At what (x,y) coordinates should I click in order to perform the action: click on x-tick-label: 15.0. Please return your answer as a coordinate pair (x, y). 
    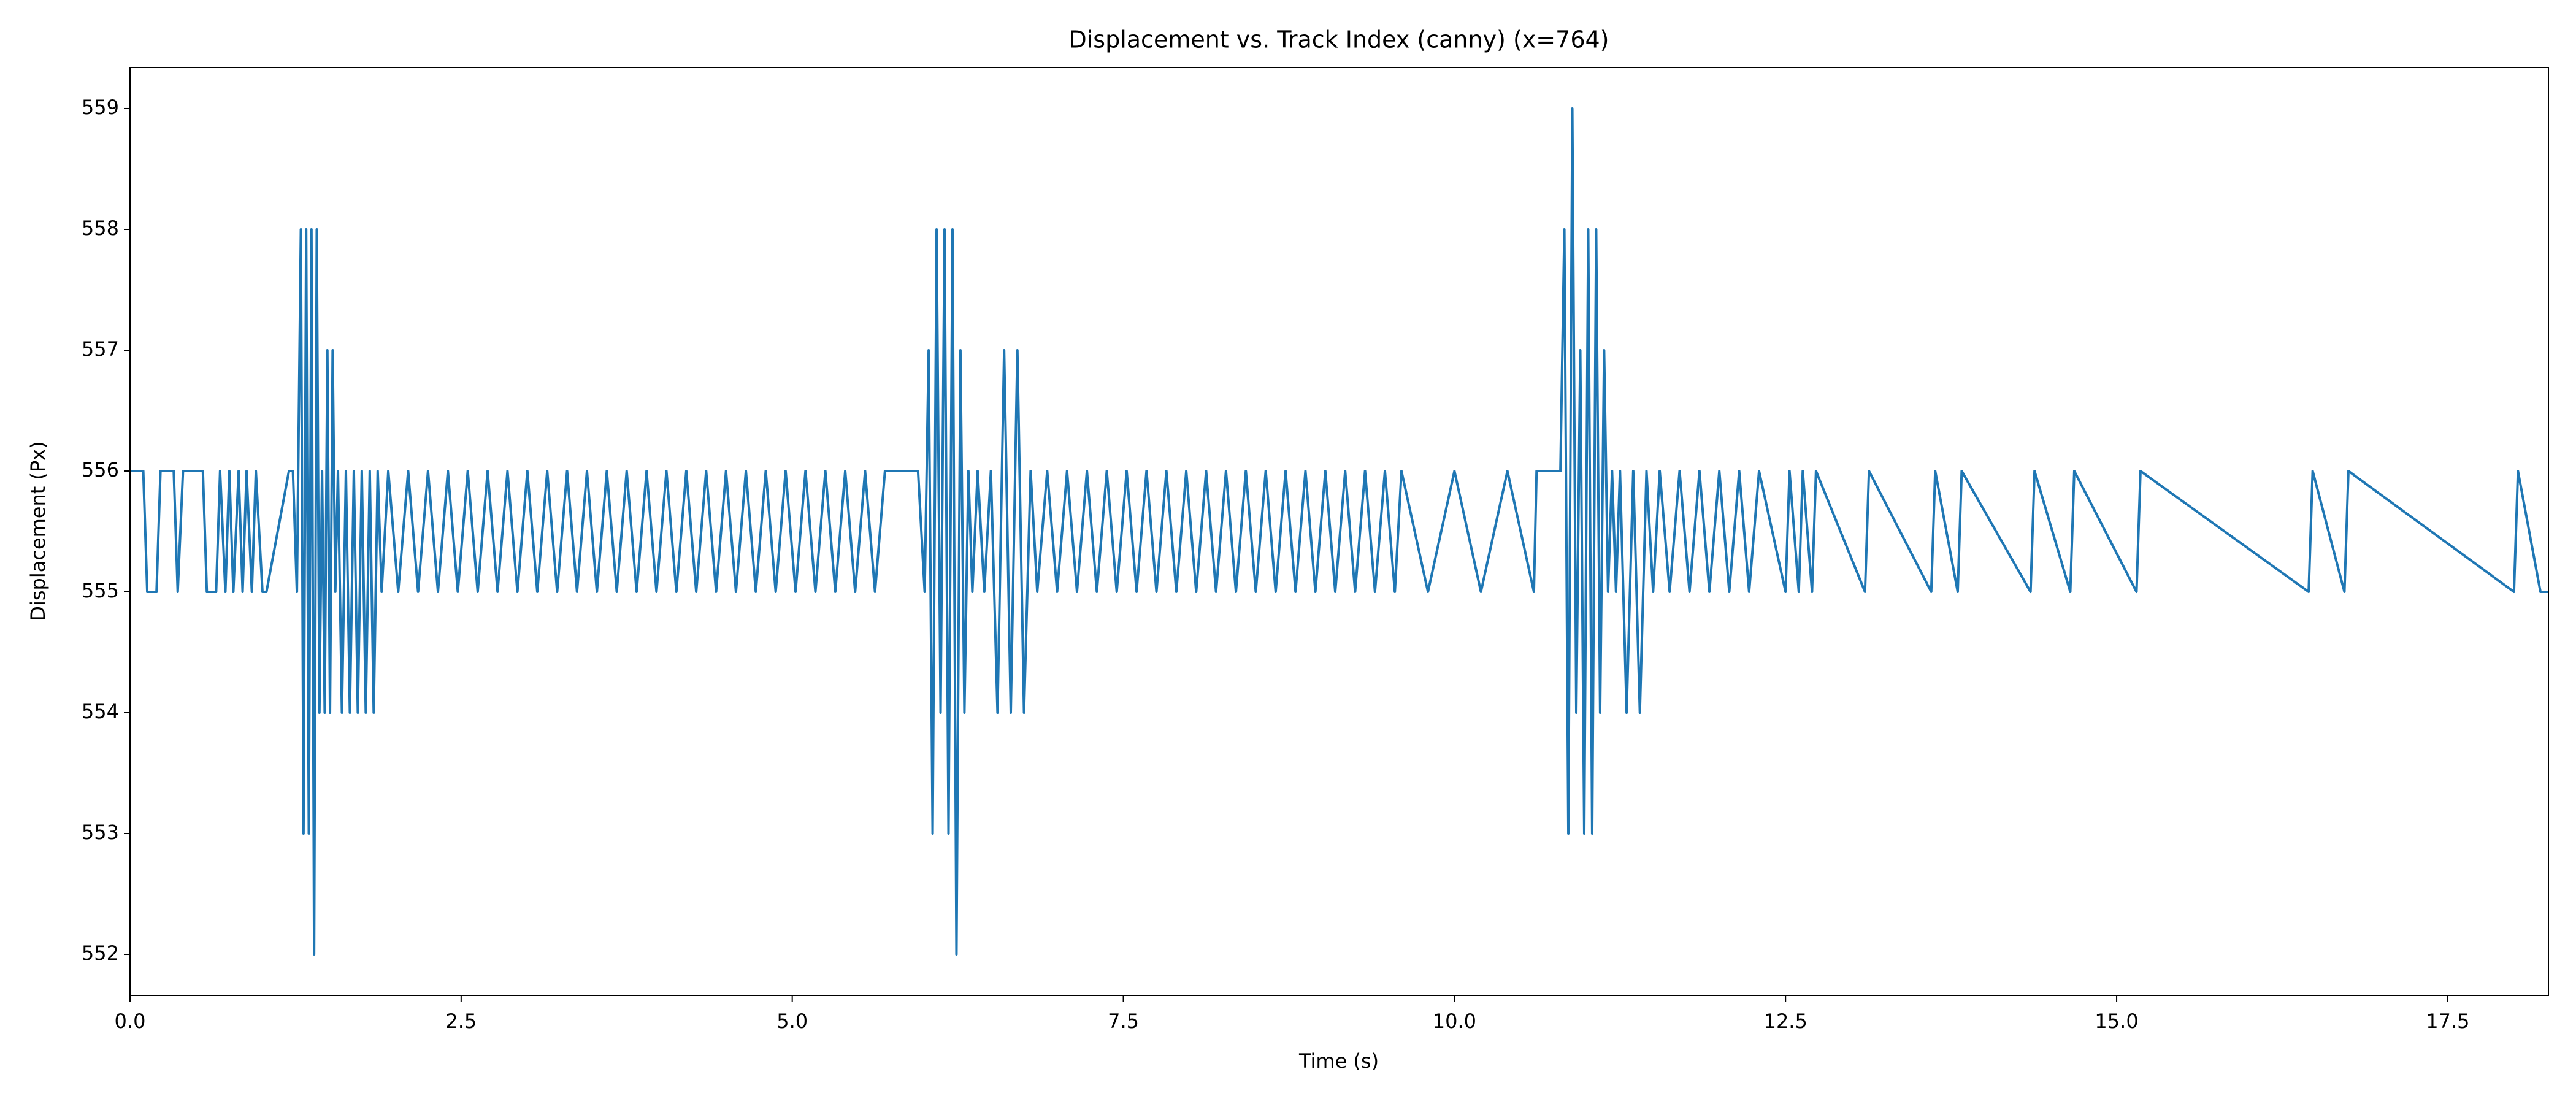
    Looking at the image, I should click on (2116, 1021).